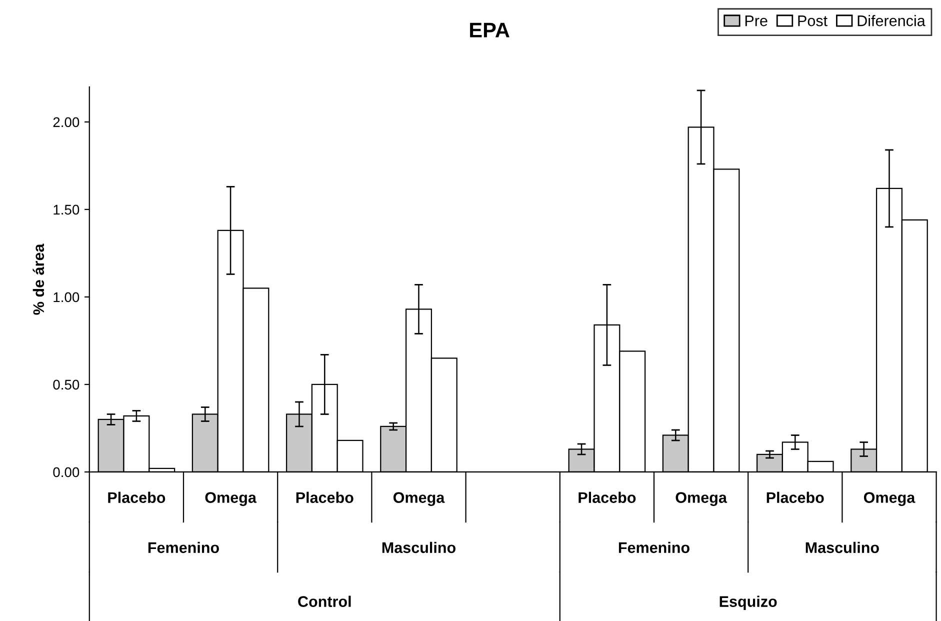 The image size is (941, 621). Describe the element at coordinates (66, 385) in the screenshot. I see `y-tick-label: 0.50` at that location.